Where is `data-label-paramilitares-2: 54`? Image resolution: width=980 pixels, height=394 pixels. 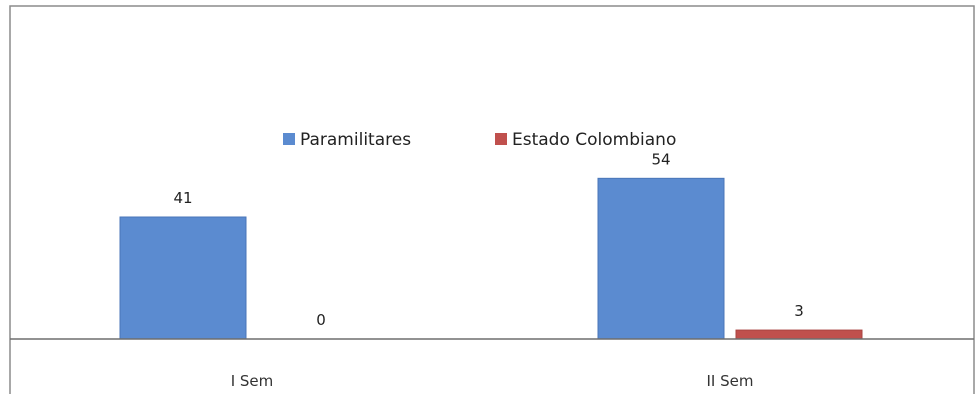 data-label-paramilitares-2: 54 is located at coordinates (660, 159).